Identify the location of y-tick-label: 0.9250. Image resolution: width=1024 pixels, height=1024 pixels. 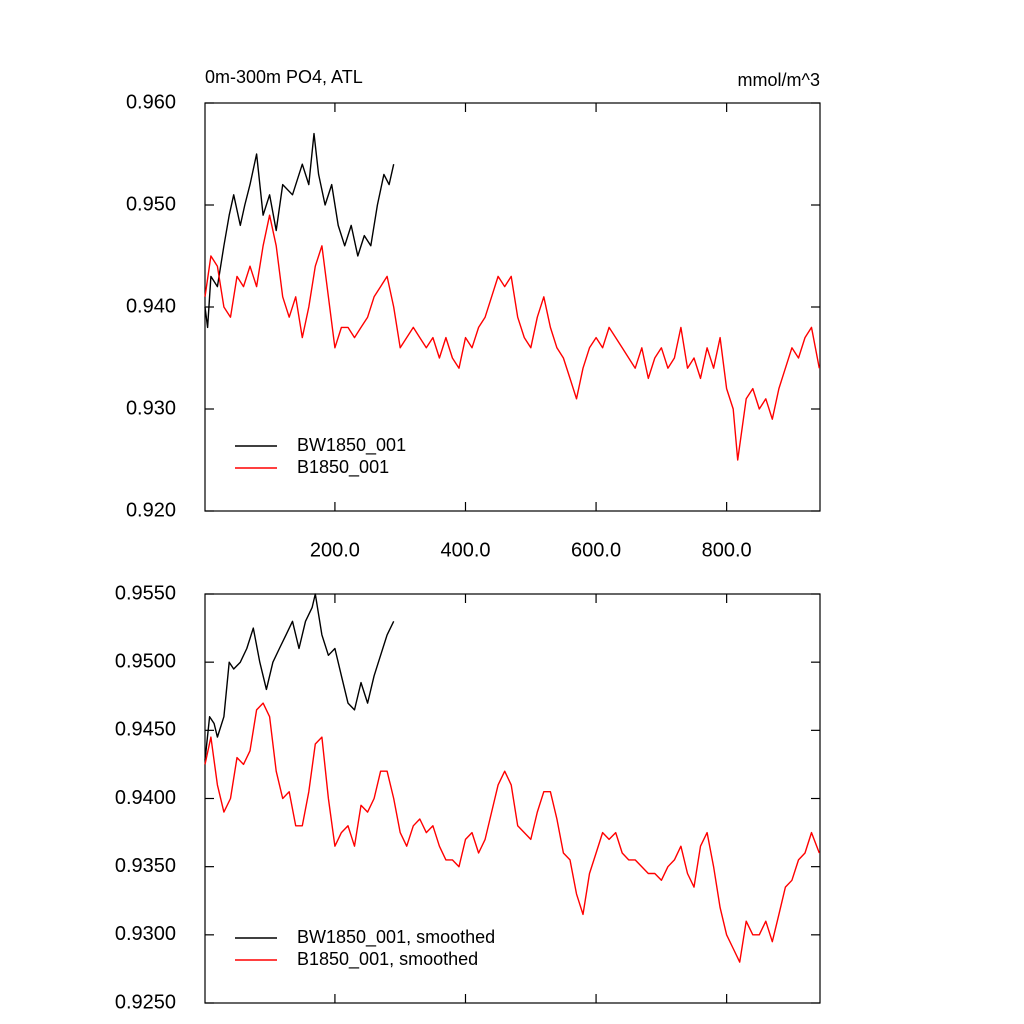
(145, 1002).